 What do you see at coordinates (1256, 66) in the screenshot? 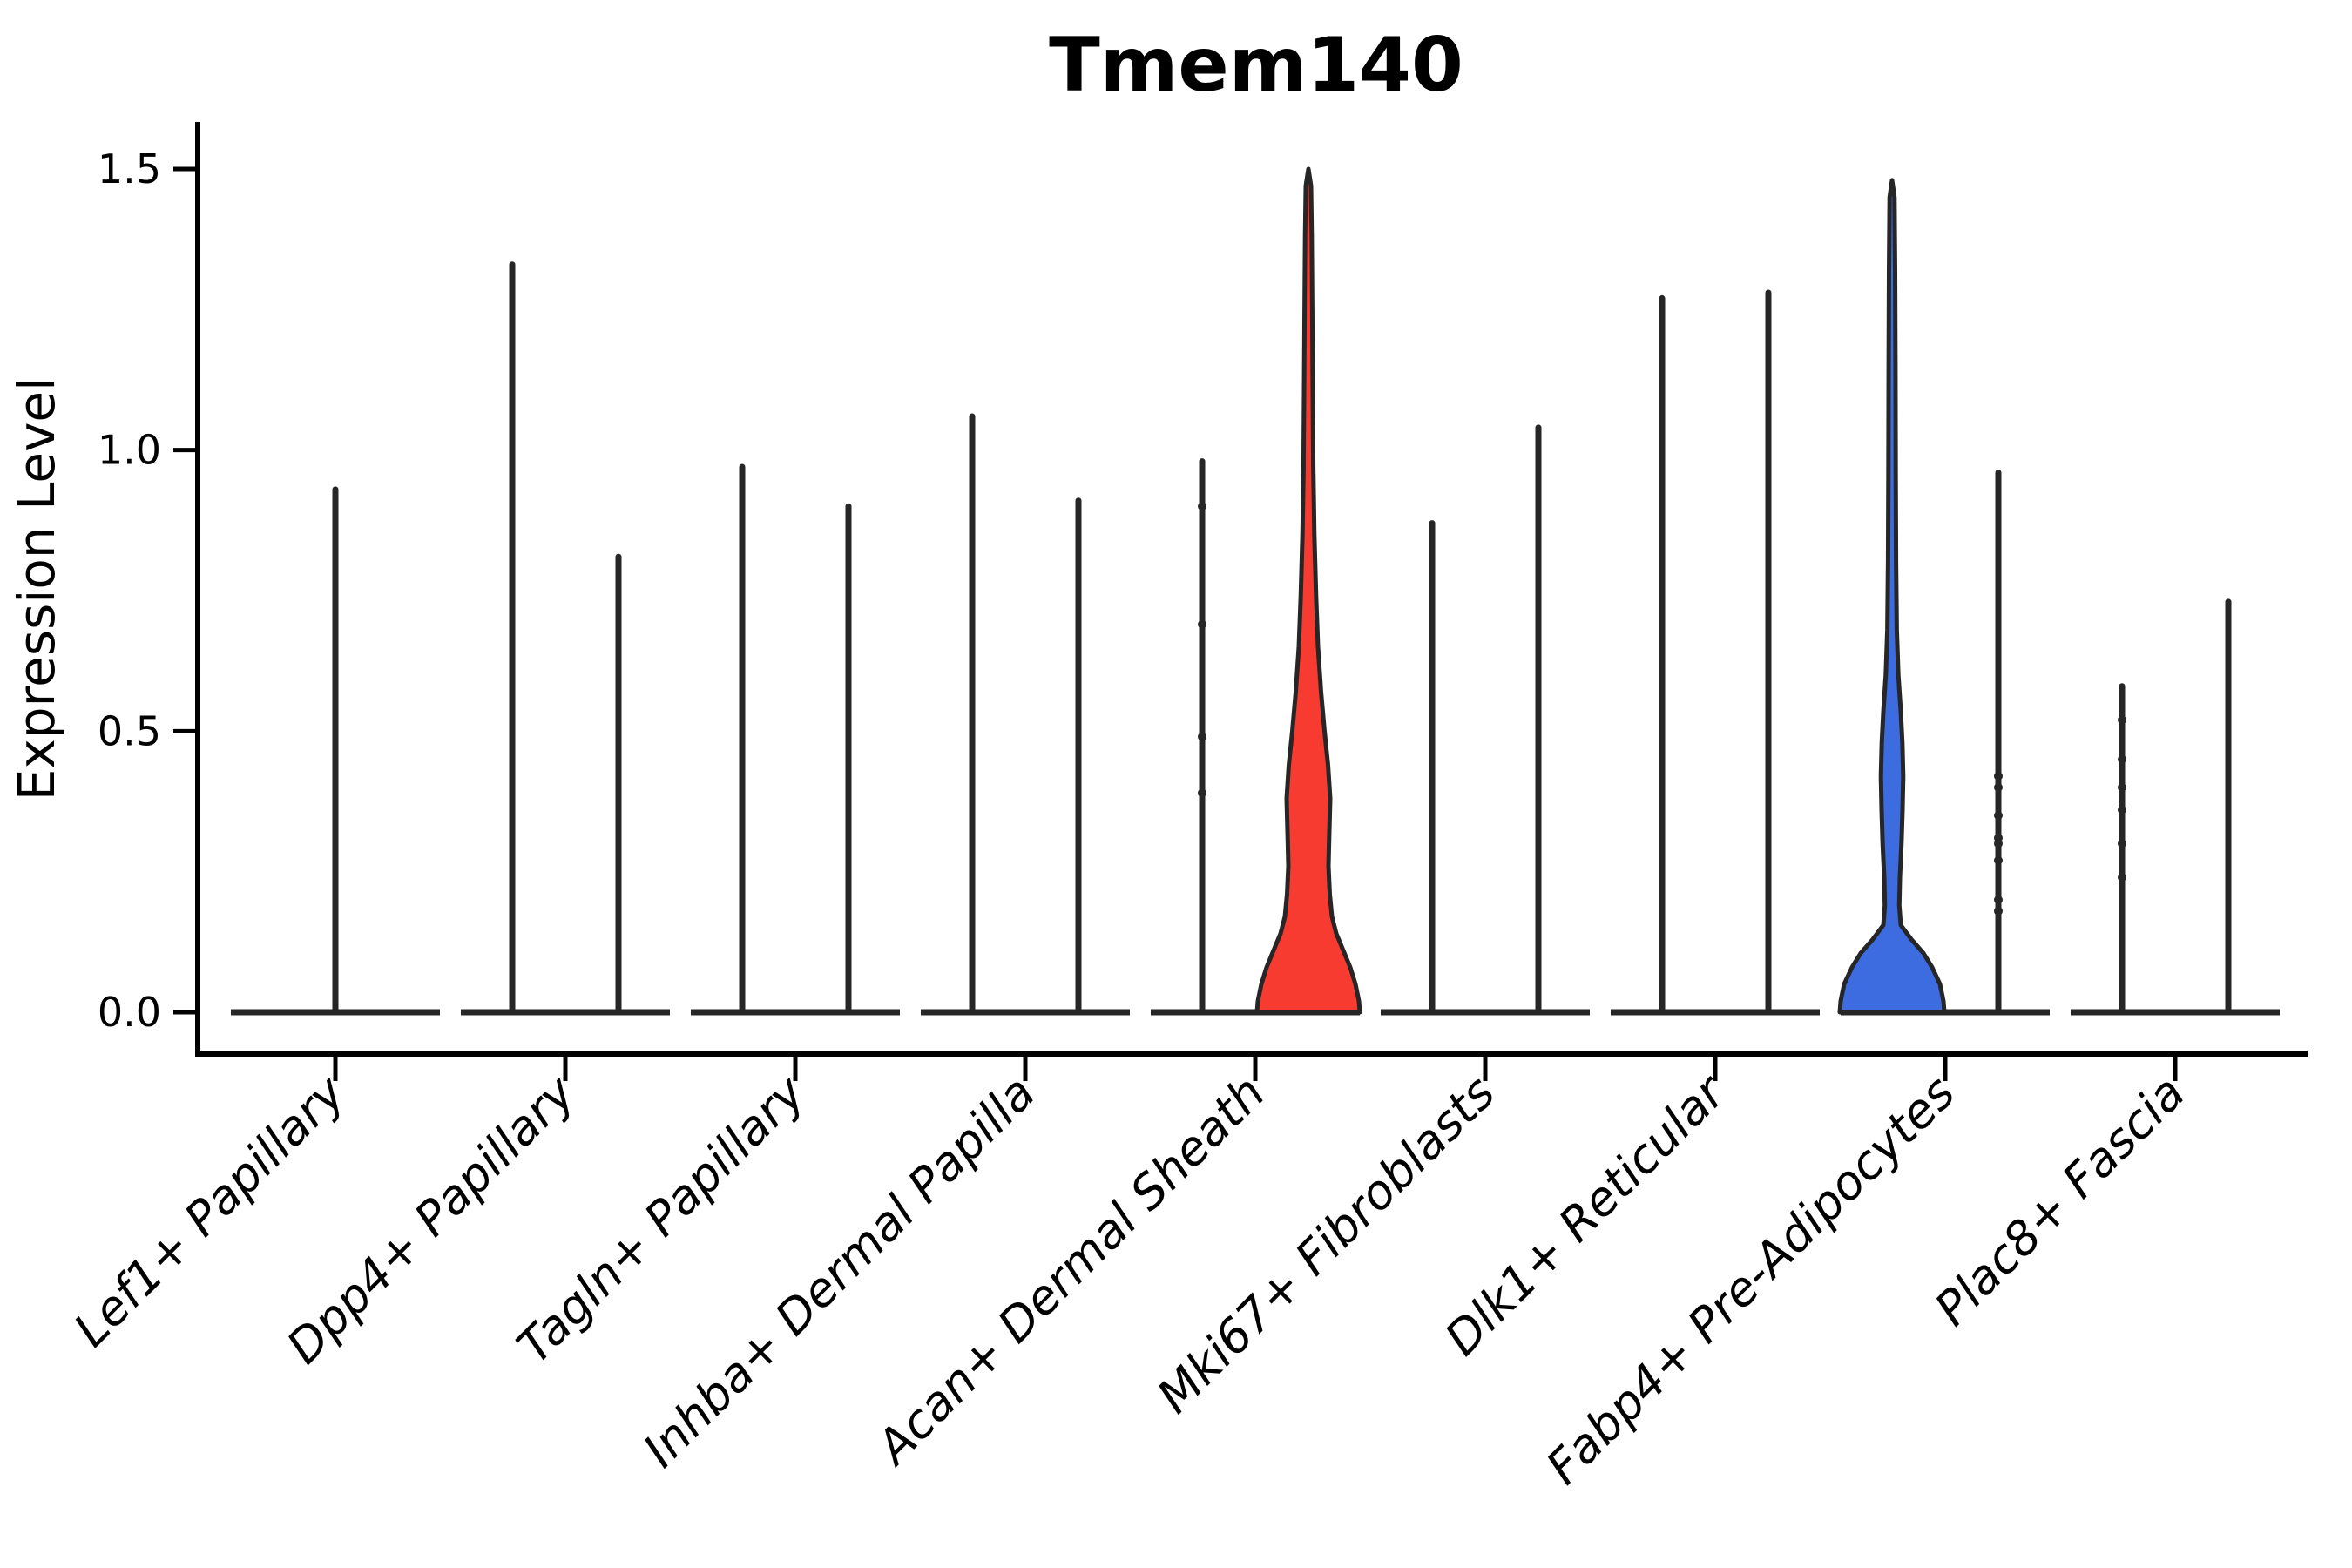
I see `chart-title: Tmem140` at bounding box center [1256, 66].